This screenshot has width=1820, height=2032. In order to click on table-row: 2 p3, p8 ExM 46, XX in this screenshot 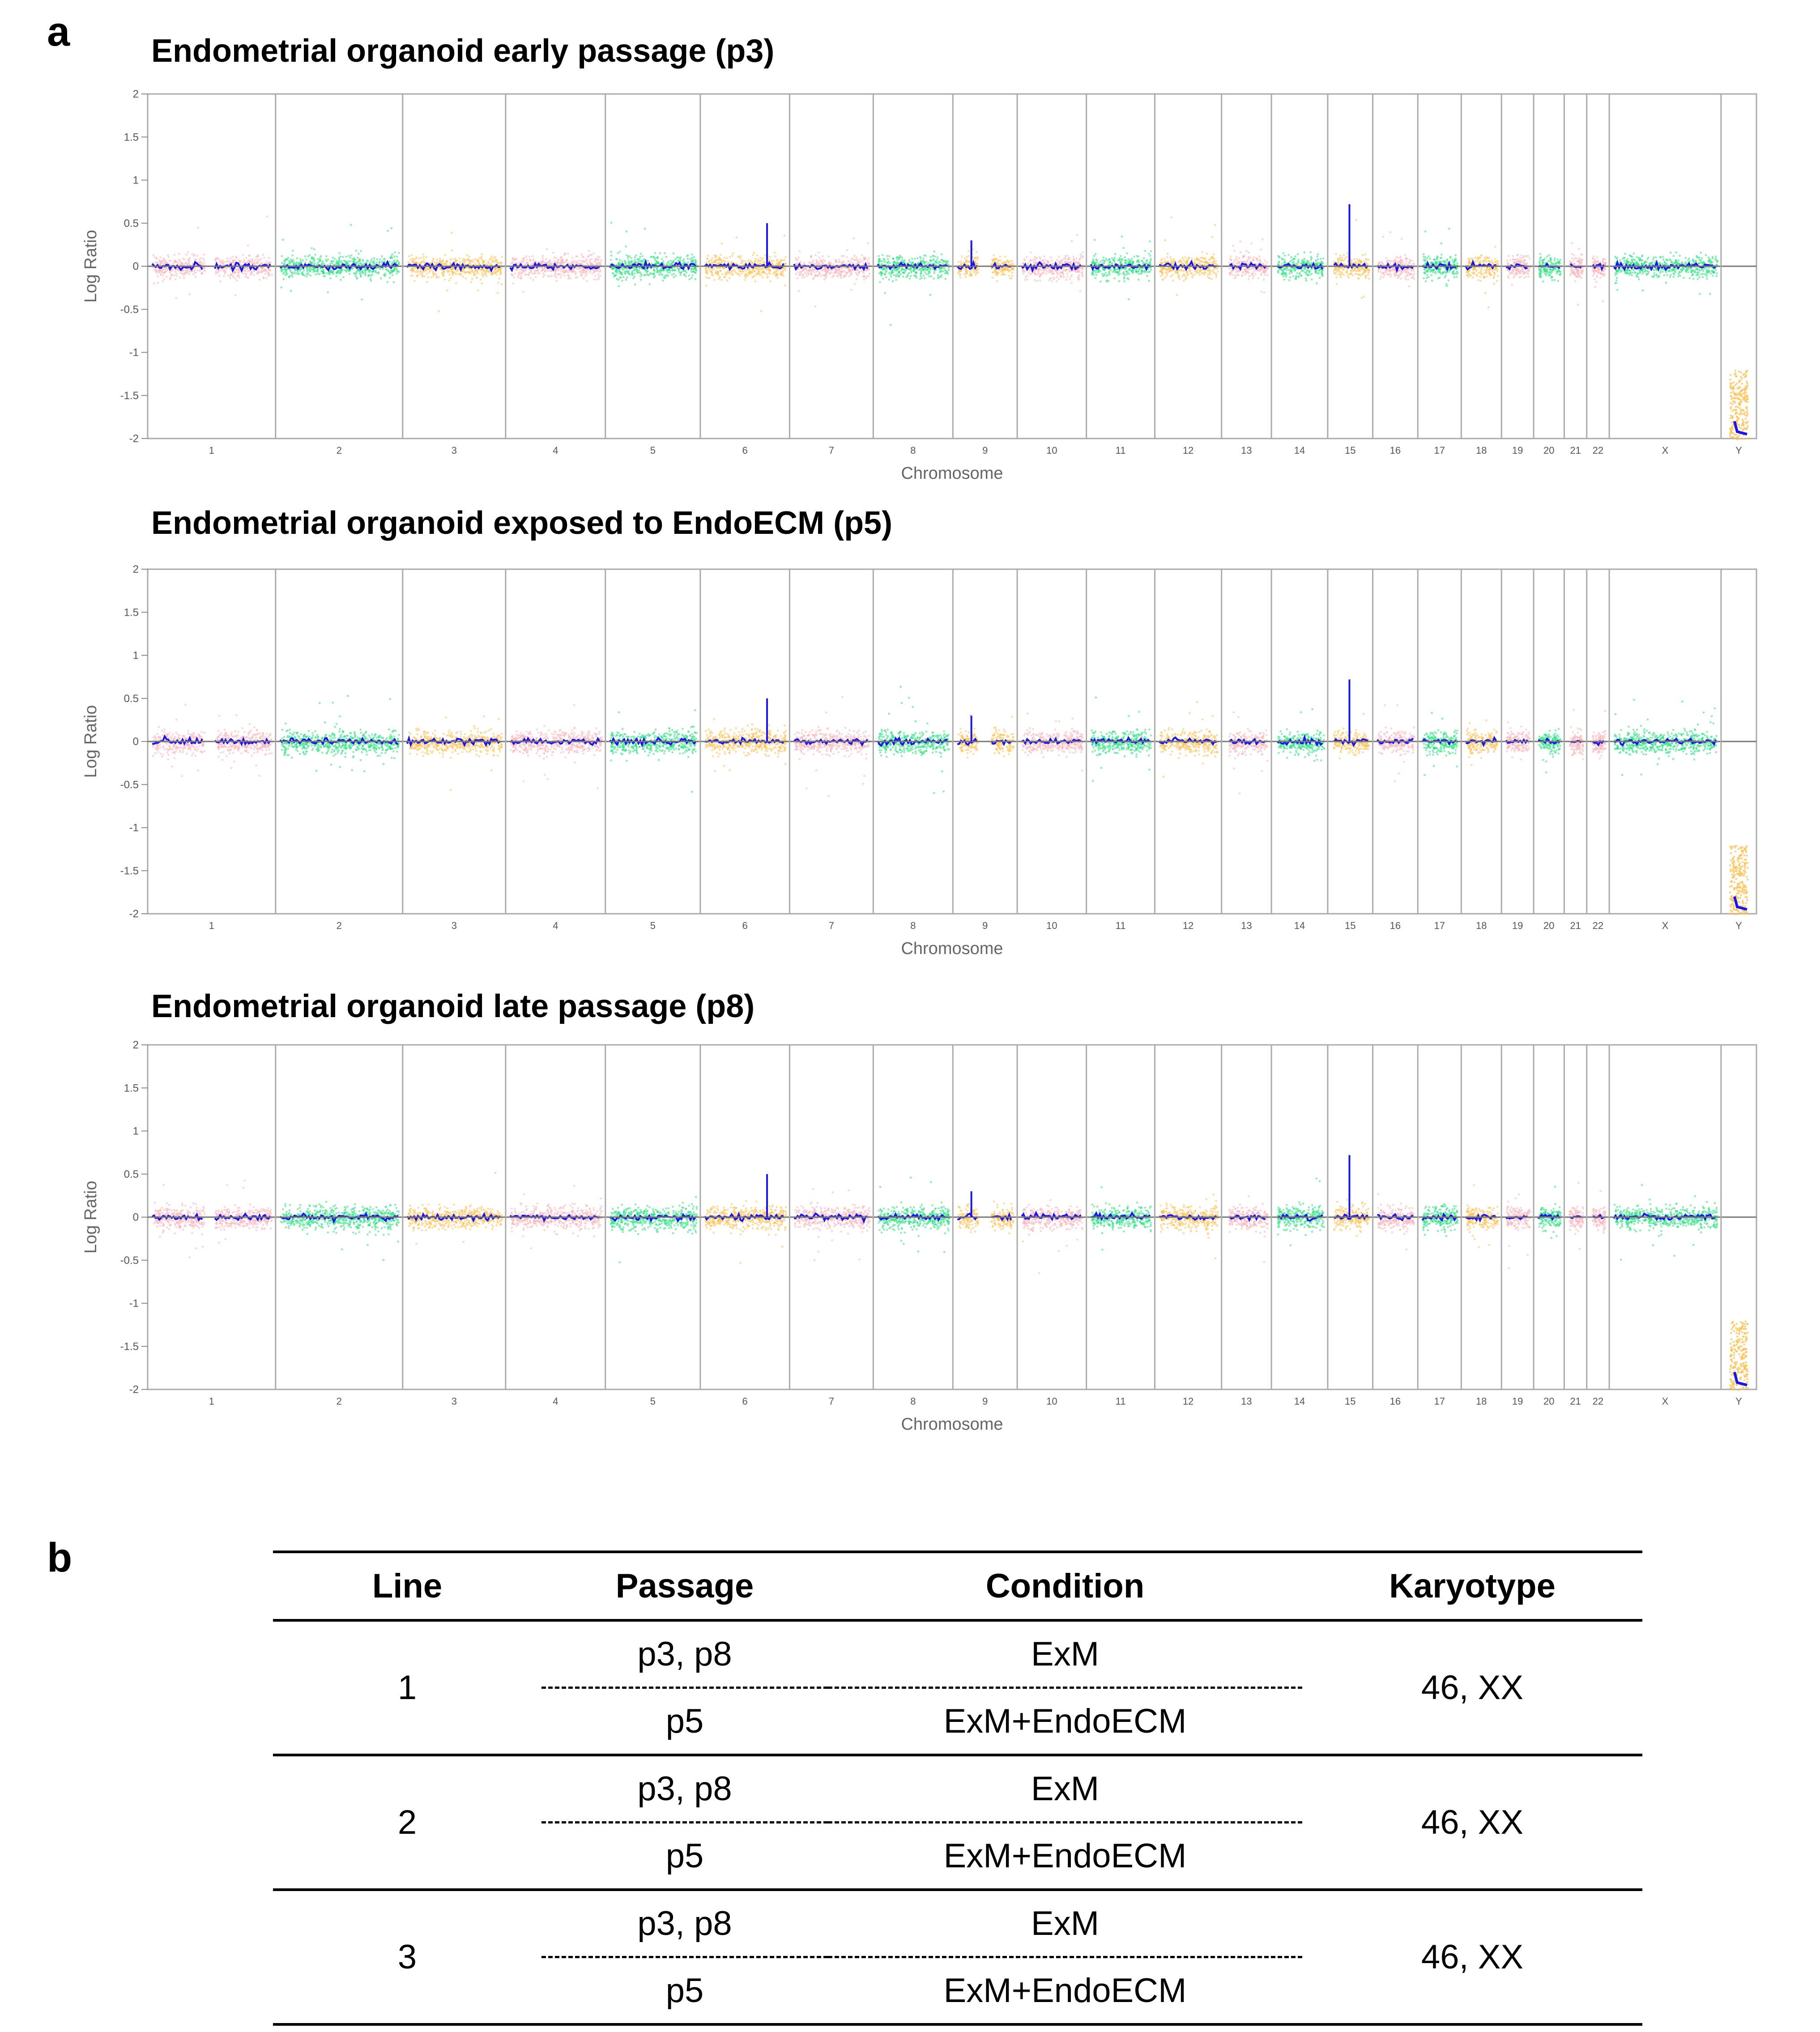, I will do `click(958, 1823)`.